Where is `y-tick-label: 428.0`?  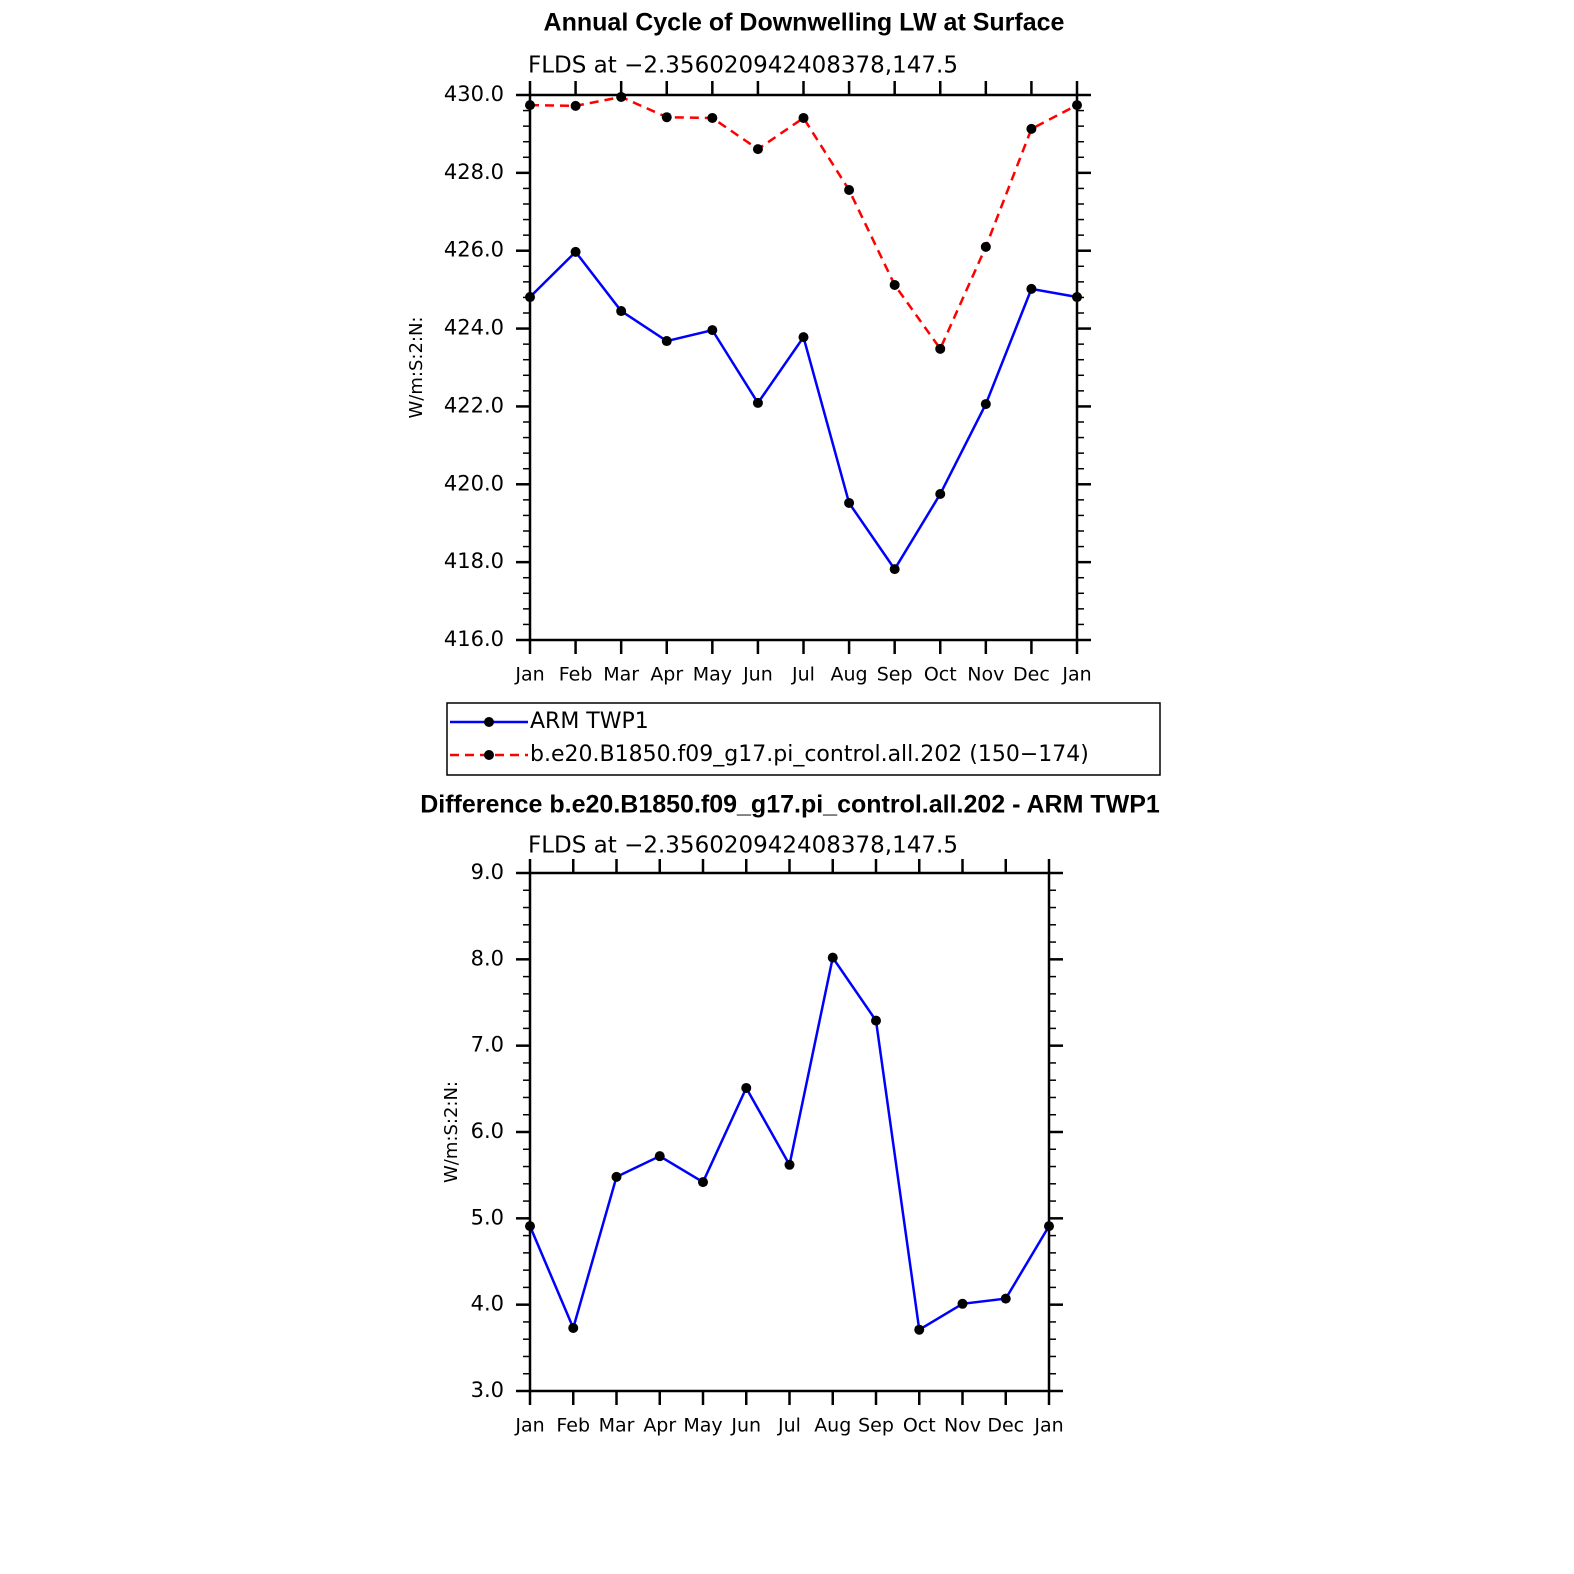
y-tick-label: 428.0 is located at coordinates (474, 172).